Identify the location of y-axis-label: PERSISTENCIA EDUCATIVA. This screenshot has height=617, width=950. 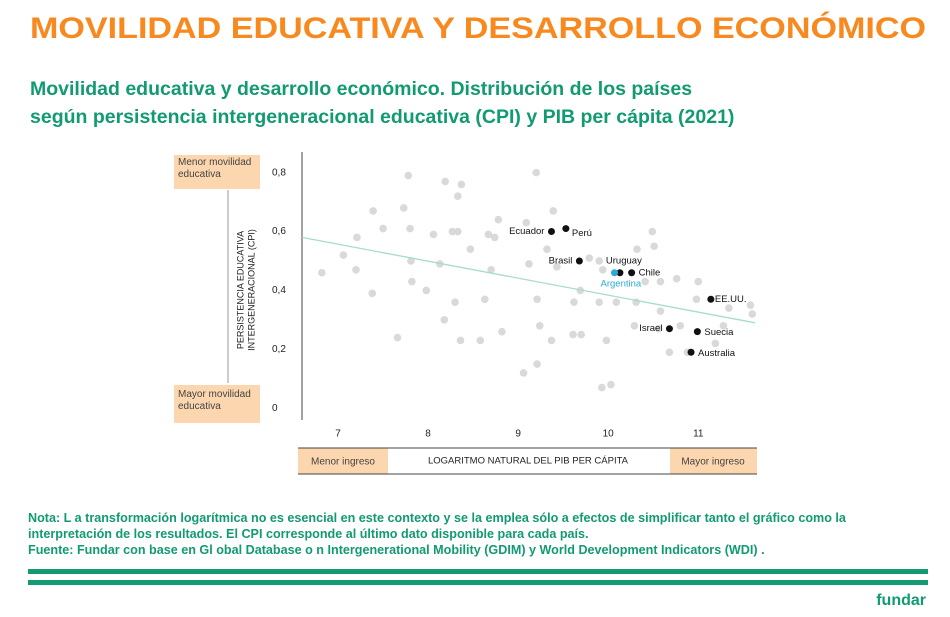
(240, 290).